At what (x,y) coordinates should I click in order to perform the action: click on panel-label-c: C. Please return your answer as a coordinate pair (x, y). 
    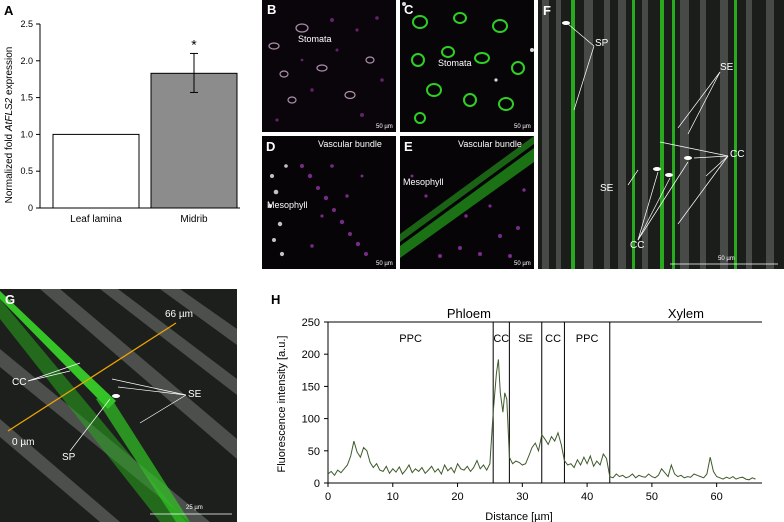
    Looking at the image, I should click on (409, 9).